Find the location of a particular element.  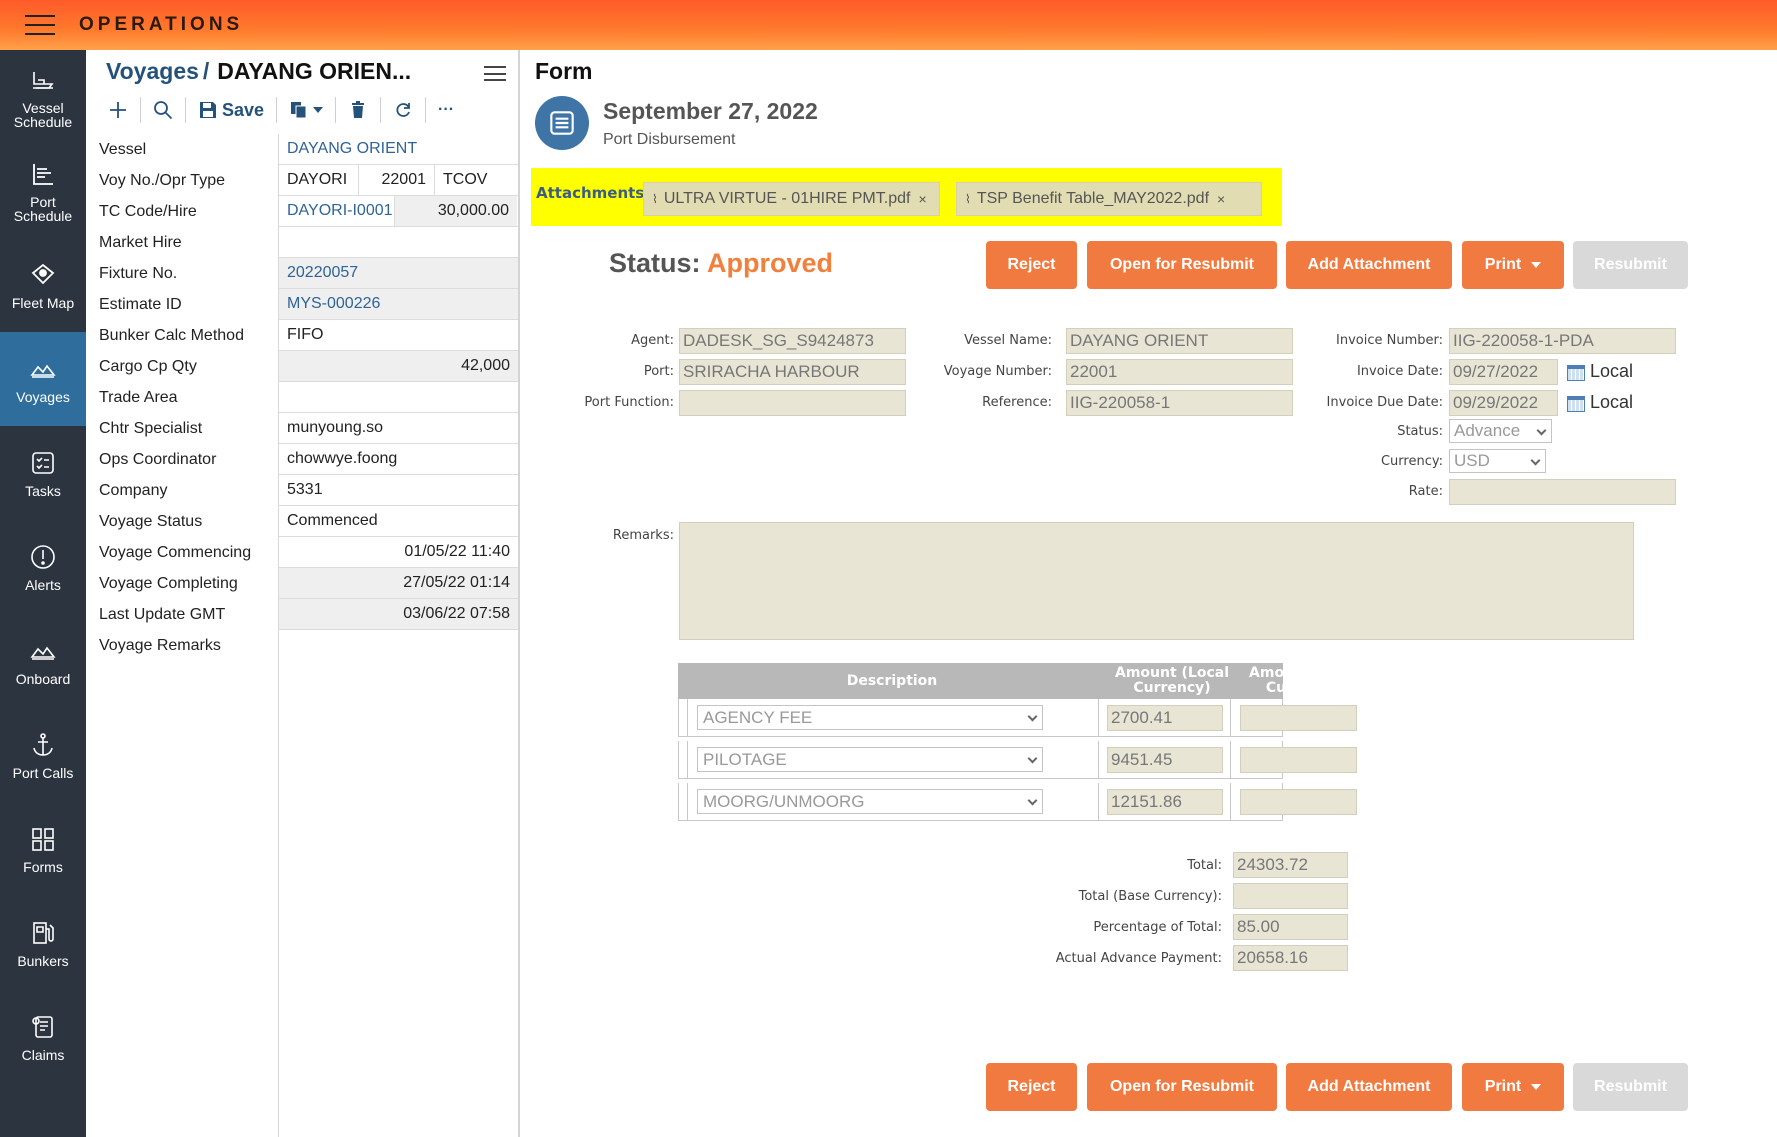

add-button is located at coordinates (118, 110).